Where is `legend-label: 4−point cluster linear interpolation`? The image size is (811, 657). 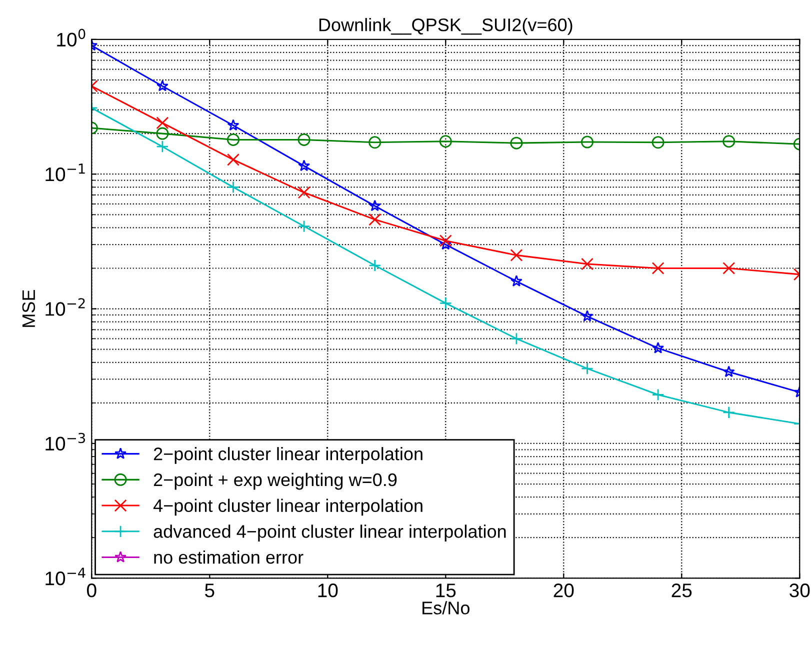 legend-label: 4−point cluster linear interpolation is located at coordinates (287, 507).